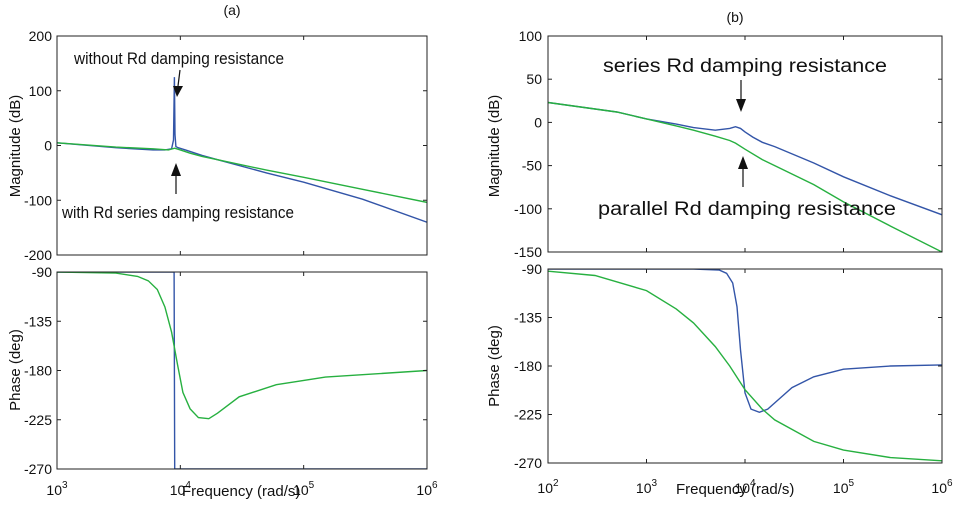  What do you see at coordinates (745, 341) in the screenshot?
I see `series-line-b-ph-blue` at bounding box center [745, 341].